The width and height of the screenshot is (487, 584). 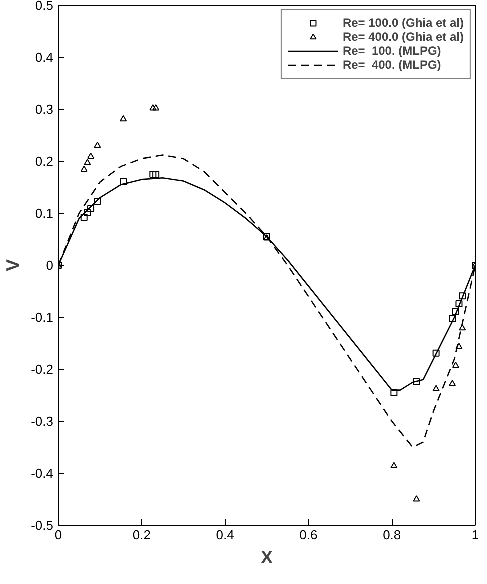 I want to click on y-tick-label: -0.3, so click(x=42, y=421).